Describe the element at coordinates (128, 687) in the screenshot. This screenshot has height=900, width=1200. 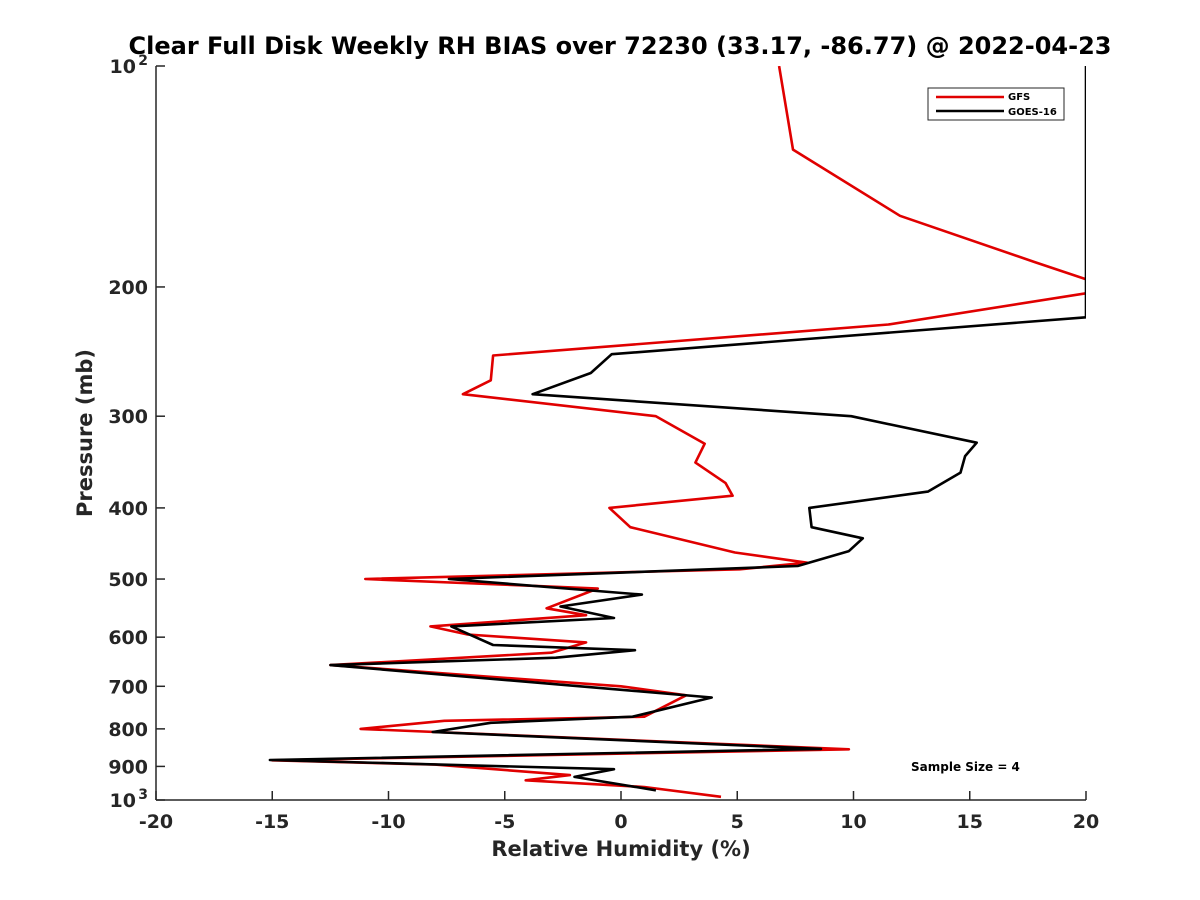
I see `y-tick-label: 700` at that location.